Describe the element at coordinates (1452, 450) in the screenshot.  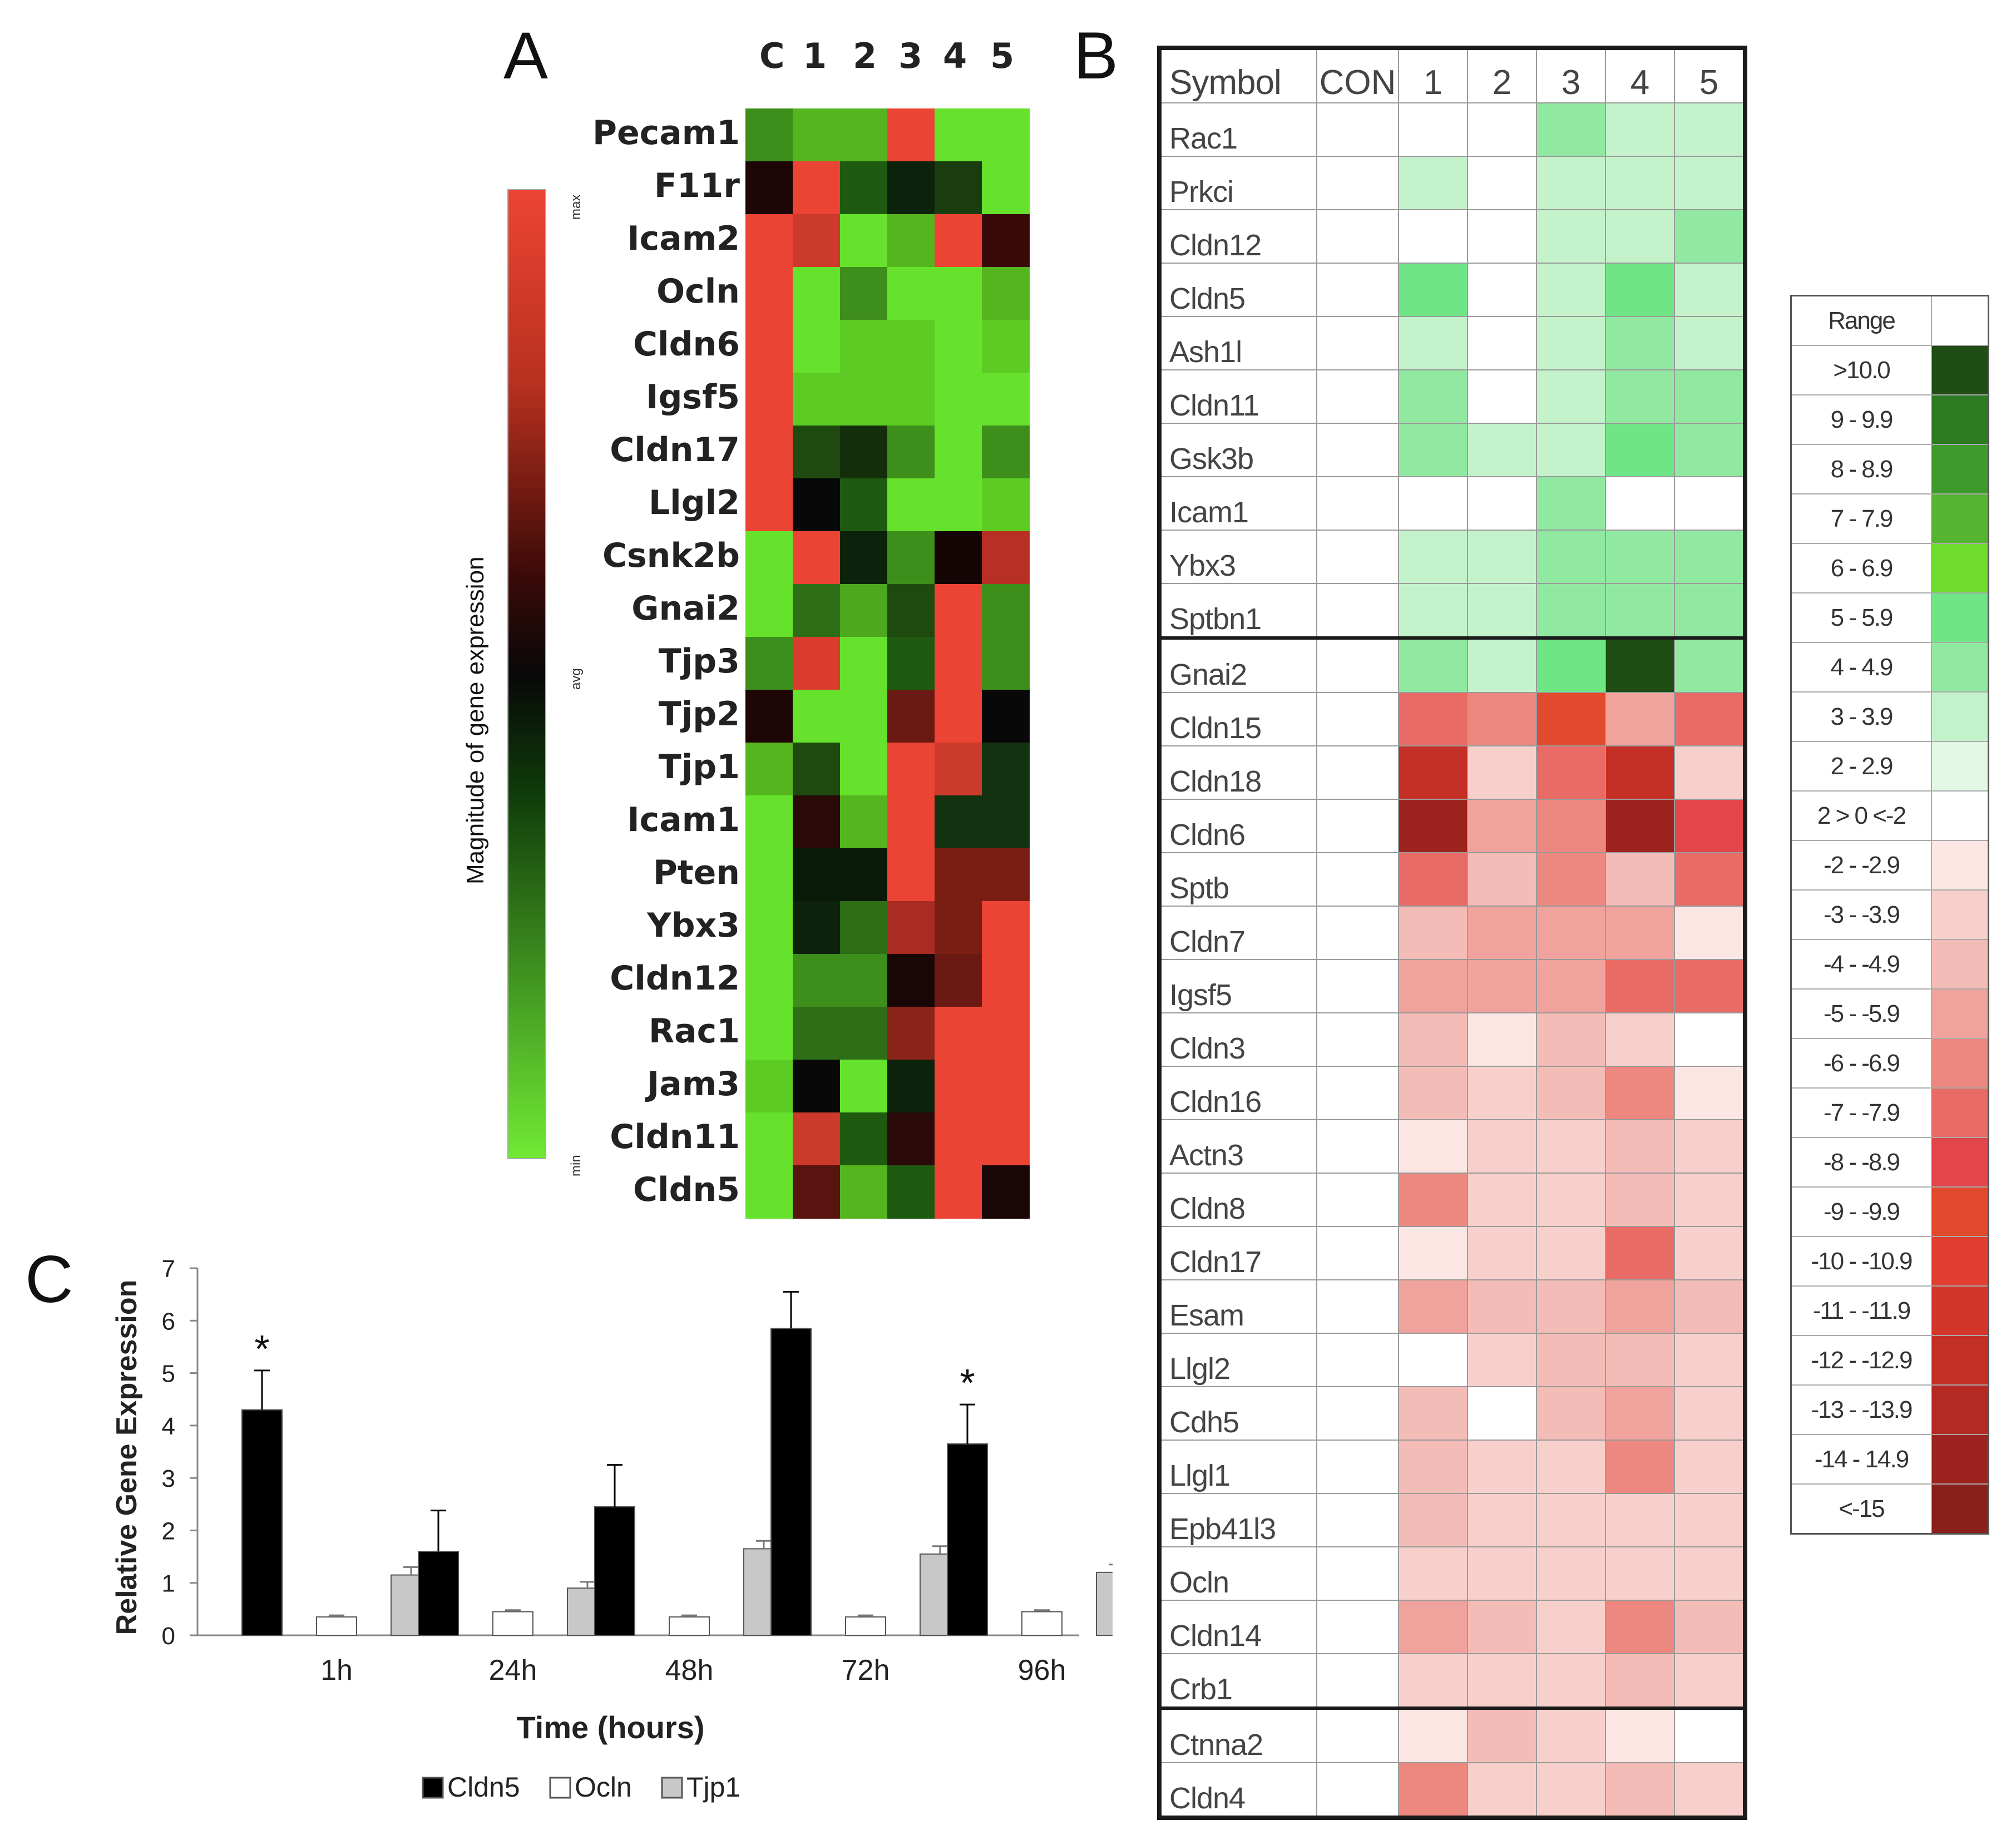
I see `table-row: Gsk3b` at that location.